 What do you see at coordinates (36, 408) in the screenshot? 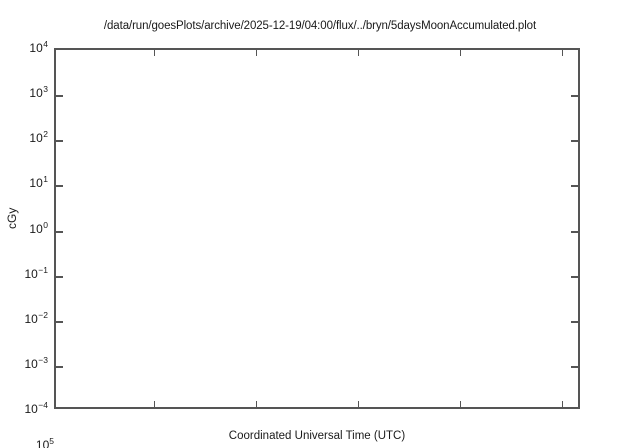
I see `y-axis-tick-label: 10⁻⁴` at bounding box center [36, 408].